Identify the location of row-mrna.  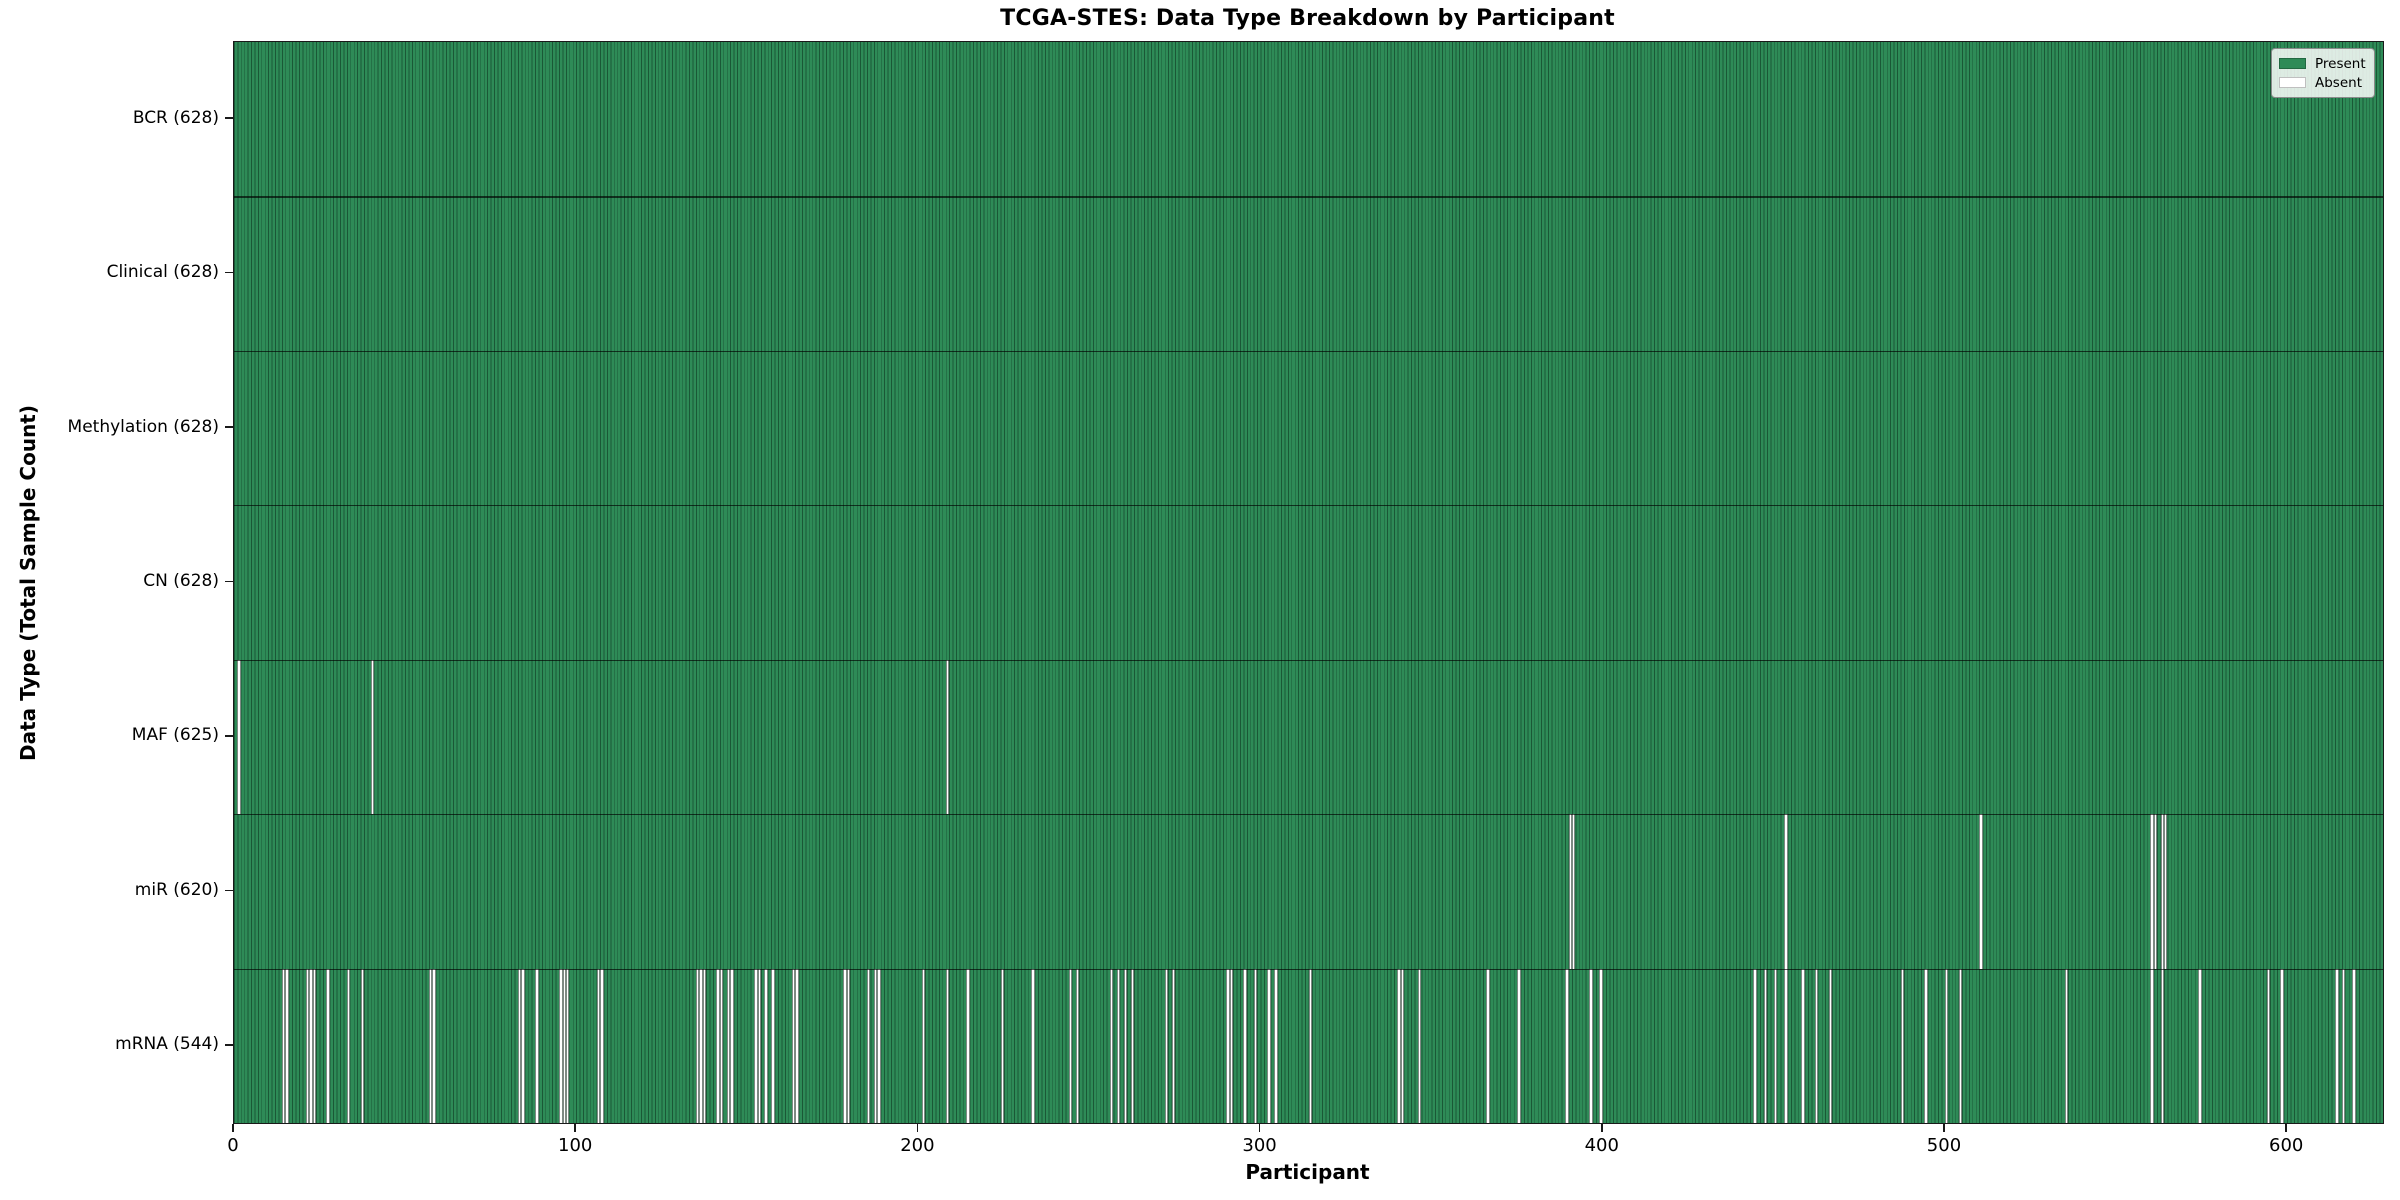
(1308, 1045).